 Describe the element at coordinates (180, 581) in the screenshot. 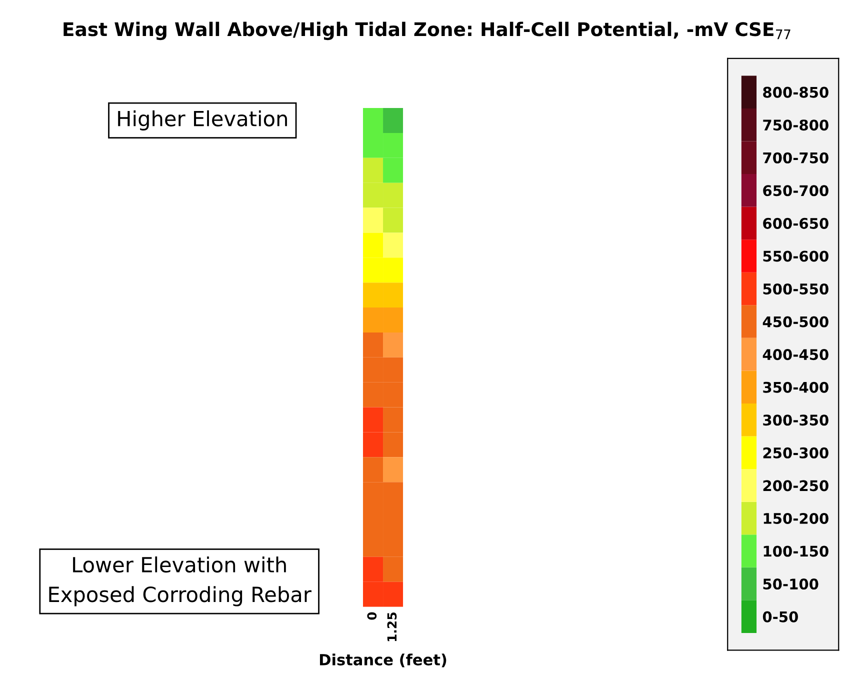

I see `text: Lower Elevation with Exposed Corroding Rebar` at that location.